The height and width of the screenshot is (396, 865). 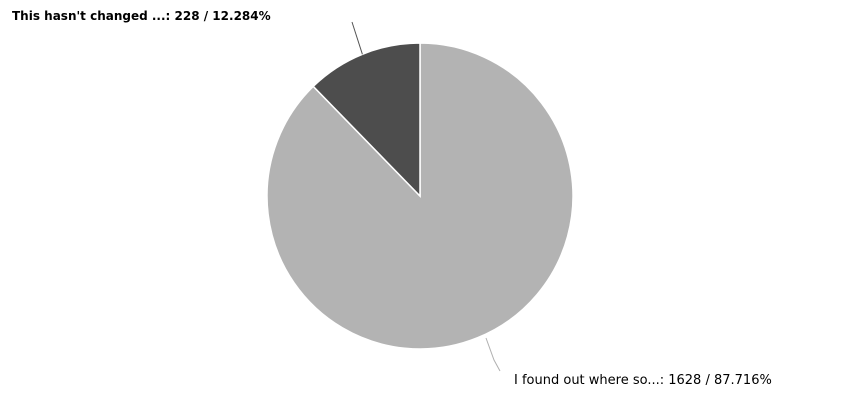 What do you see at coordinates (357, 38) in the screenshot?
I see `leader-line-this-hasnt-changed` at bounding box center [357, 38].